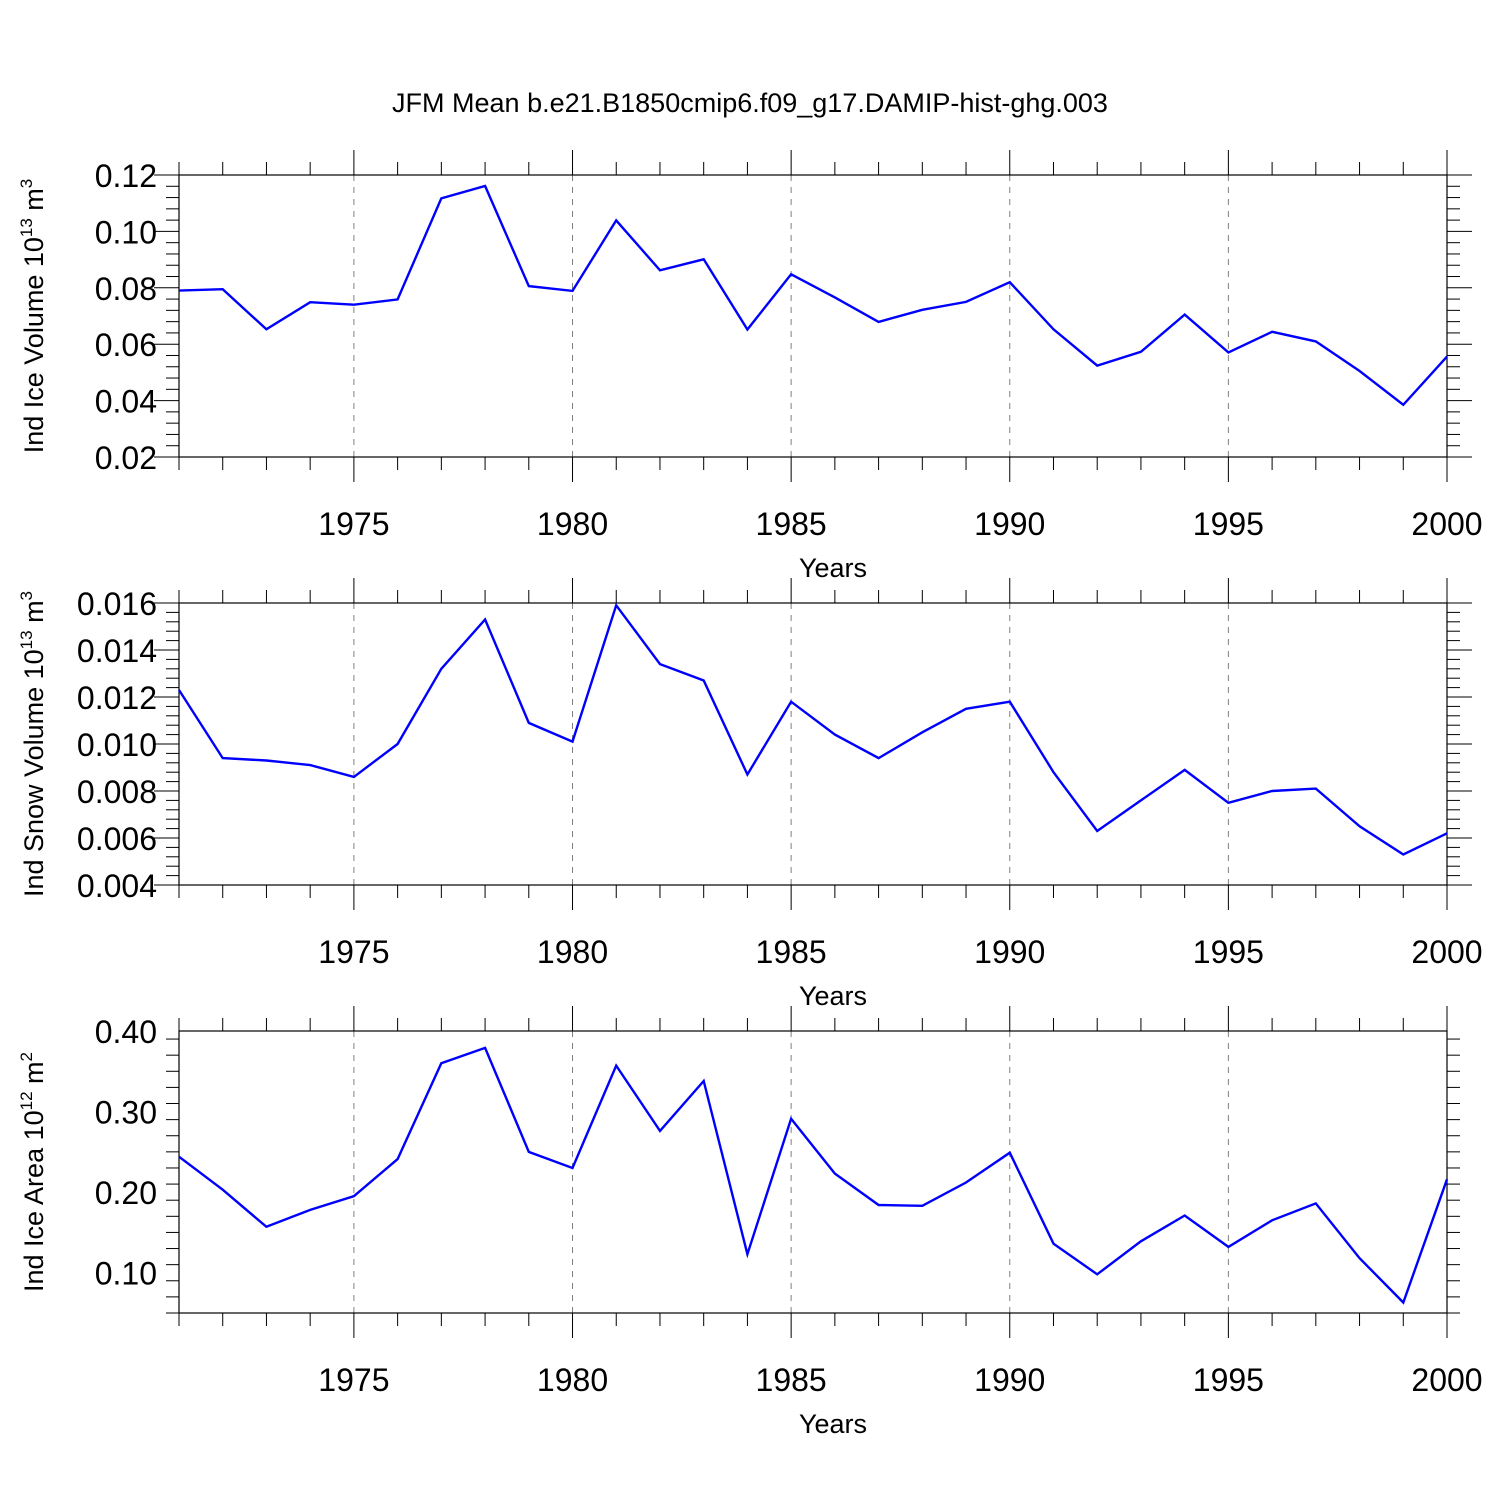  What do you see at coordinates (126, 1113) in the screenshot?
I see `y-tick-label: 0.30` at bounding box center [126, 1113].